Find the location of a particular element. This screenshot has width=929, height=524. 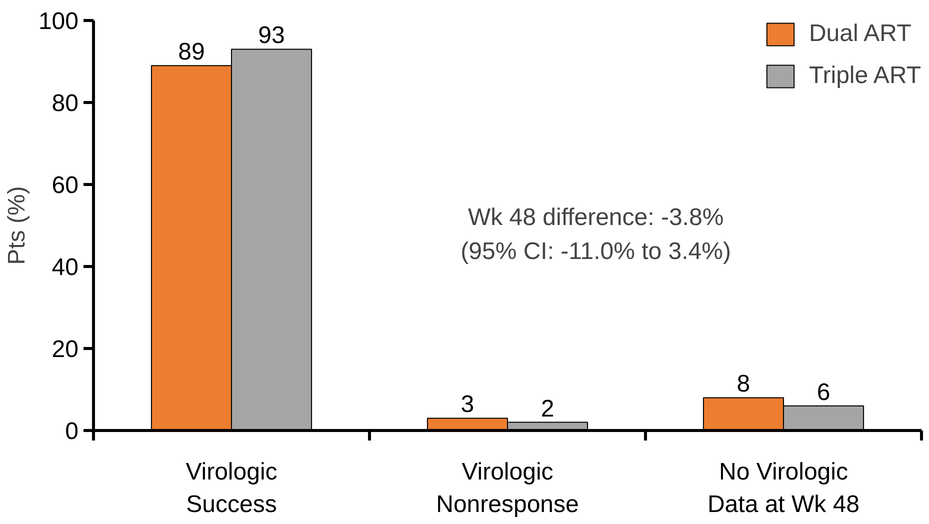

y-tick-label: 80 is located at coordinates (65, 103).